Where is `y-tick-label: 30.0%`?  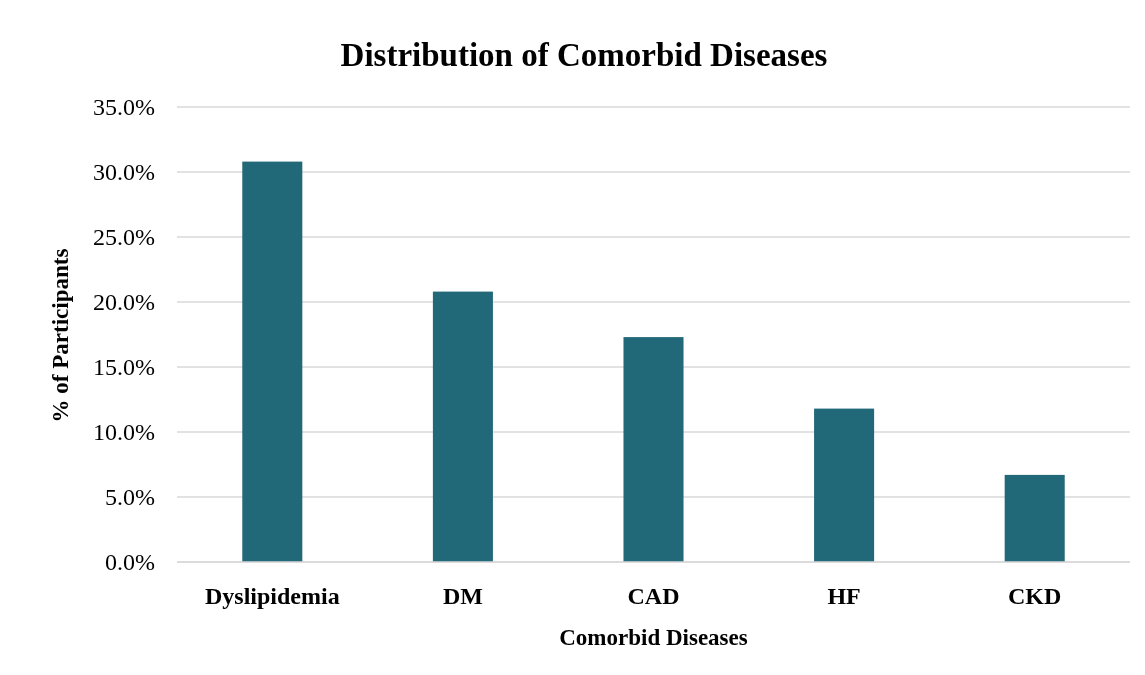 y-tick-label: 30.0% is located at coordinates (124, 172).